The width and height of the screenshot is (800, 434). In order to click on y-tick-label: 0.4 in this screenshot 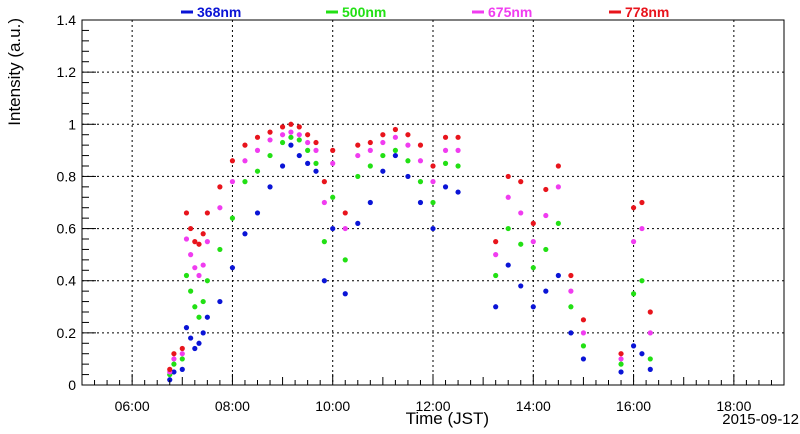, I will do `click(67, 281)`.